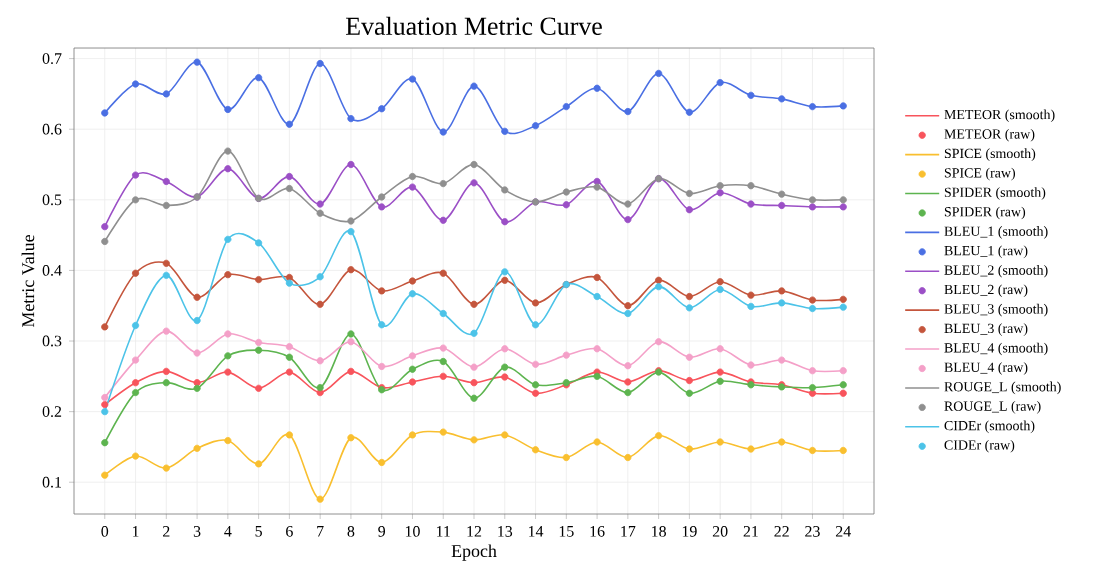 The height and width of the screenshot is (588, 1100). What do you see at coordinates (474, 552) in the screenshot?
I see `x-axis-title: Epoch` at bounding box center [474, 552].